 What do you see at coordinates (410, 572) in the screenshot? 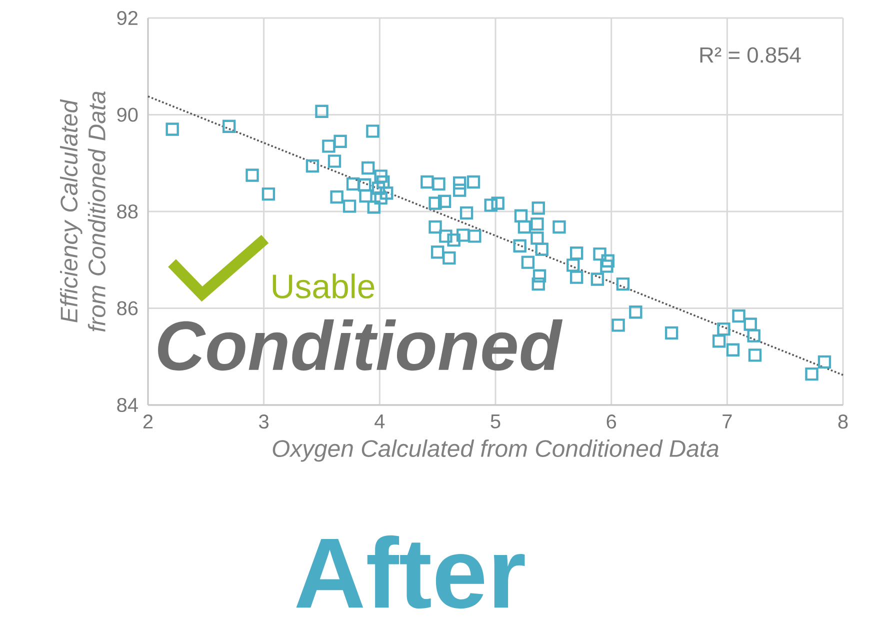
I see `text: After` at bounding box center [410, 572].